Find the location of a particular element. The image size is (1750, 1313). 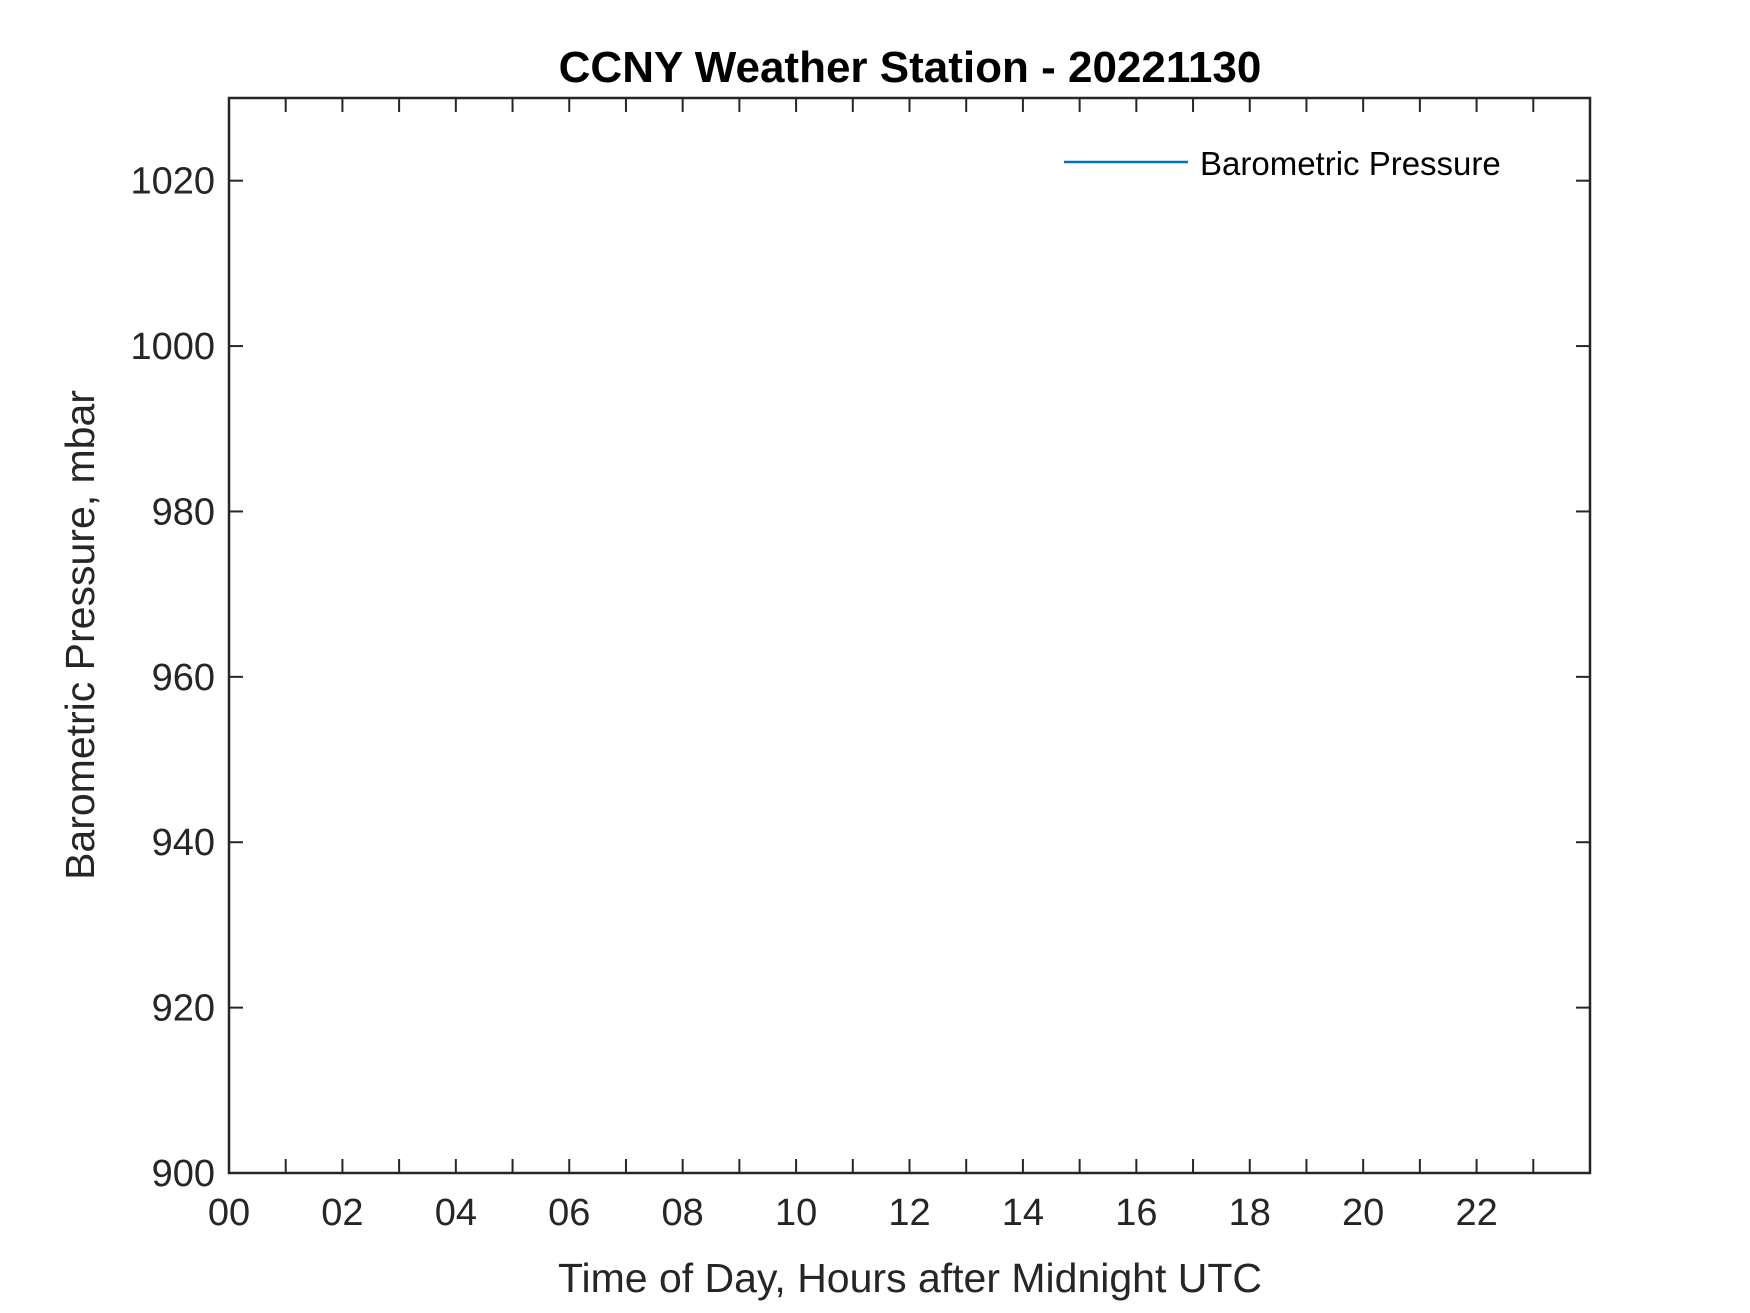

y-tick-label: 1020 is located at coordinates (172, 182).